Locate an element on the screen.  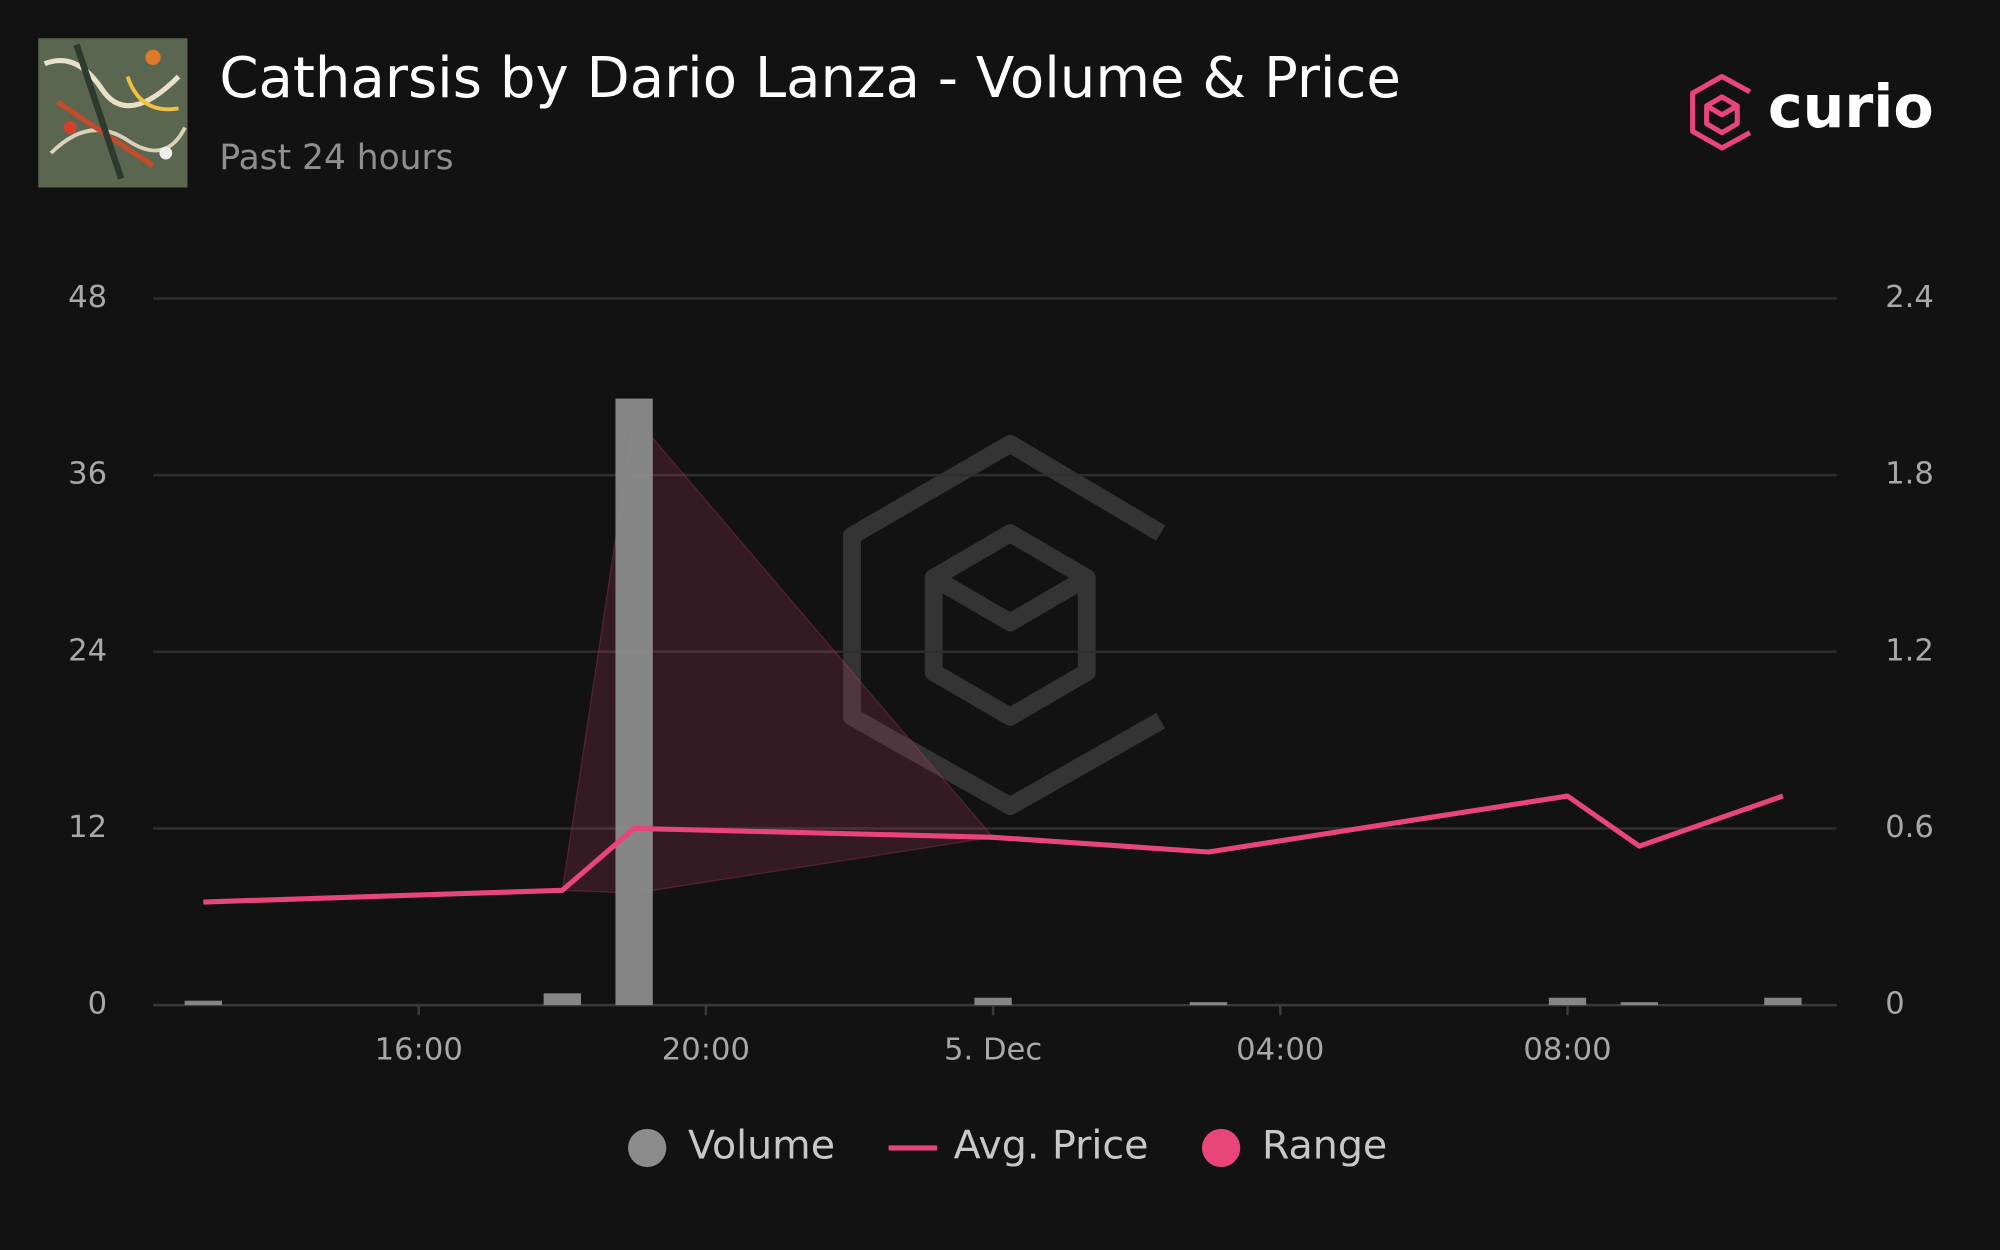
legend-item: Range is located at coordinates (1294, 1145).